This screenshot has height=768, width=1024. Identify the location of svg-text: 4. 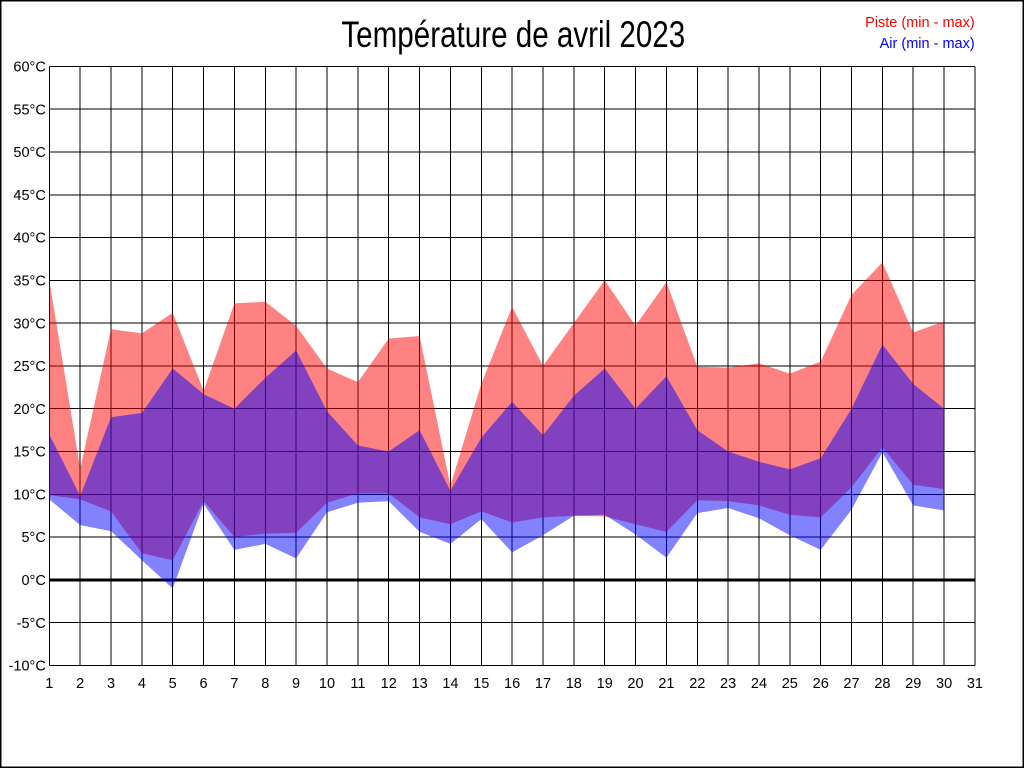
(142, 684).